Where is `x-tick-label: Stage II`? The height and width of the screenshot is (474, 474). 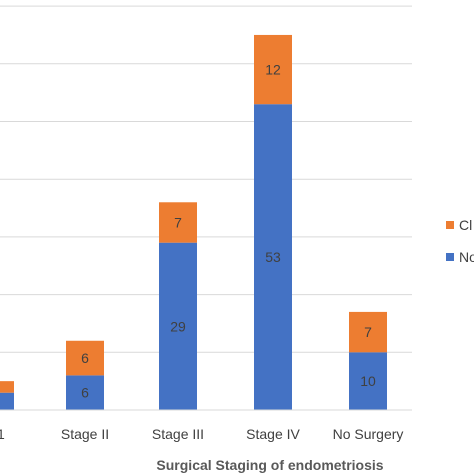 x-tick-label: Stage II is located at coordinates (85, 434).